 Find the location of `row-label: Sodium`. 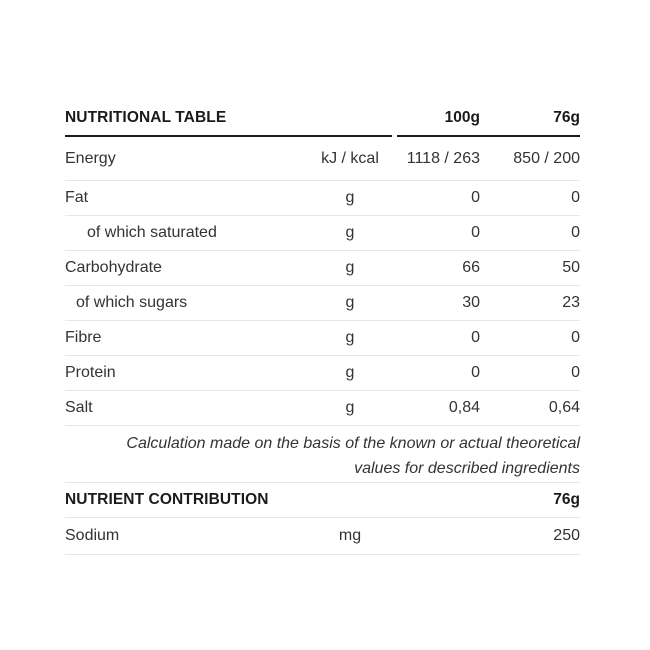

row-label: Sodium is located at coordinates (92, 535).